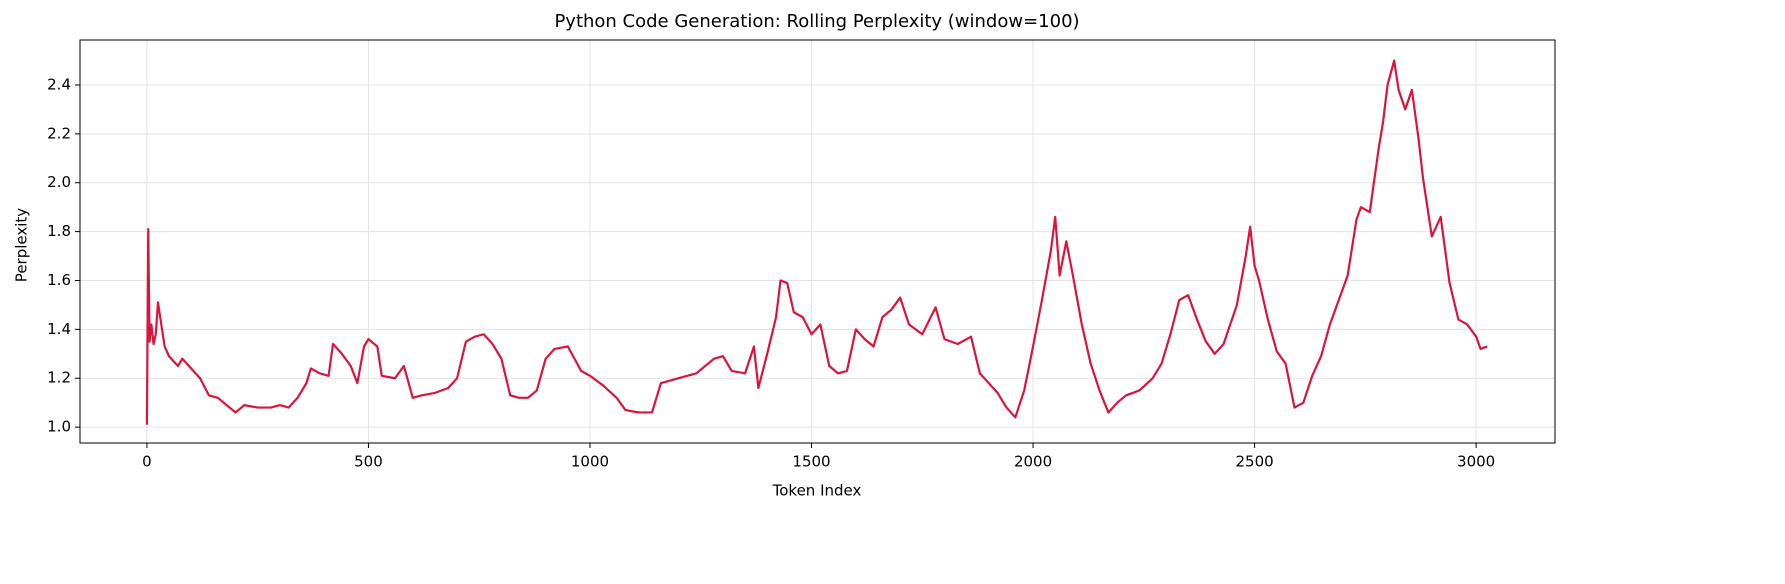 This screenshot has width=1785, height=584. I want to click on y-tick-label: 1.2, so click(59, 378).